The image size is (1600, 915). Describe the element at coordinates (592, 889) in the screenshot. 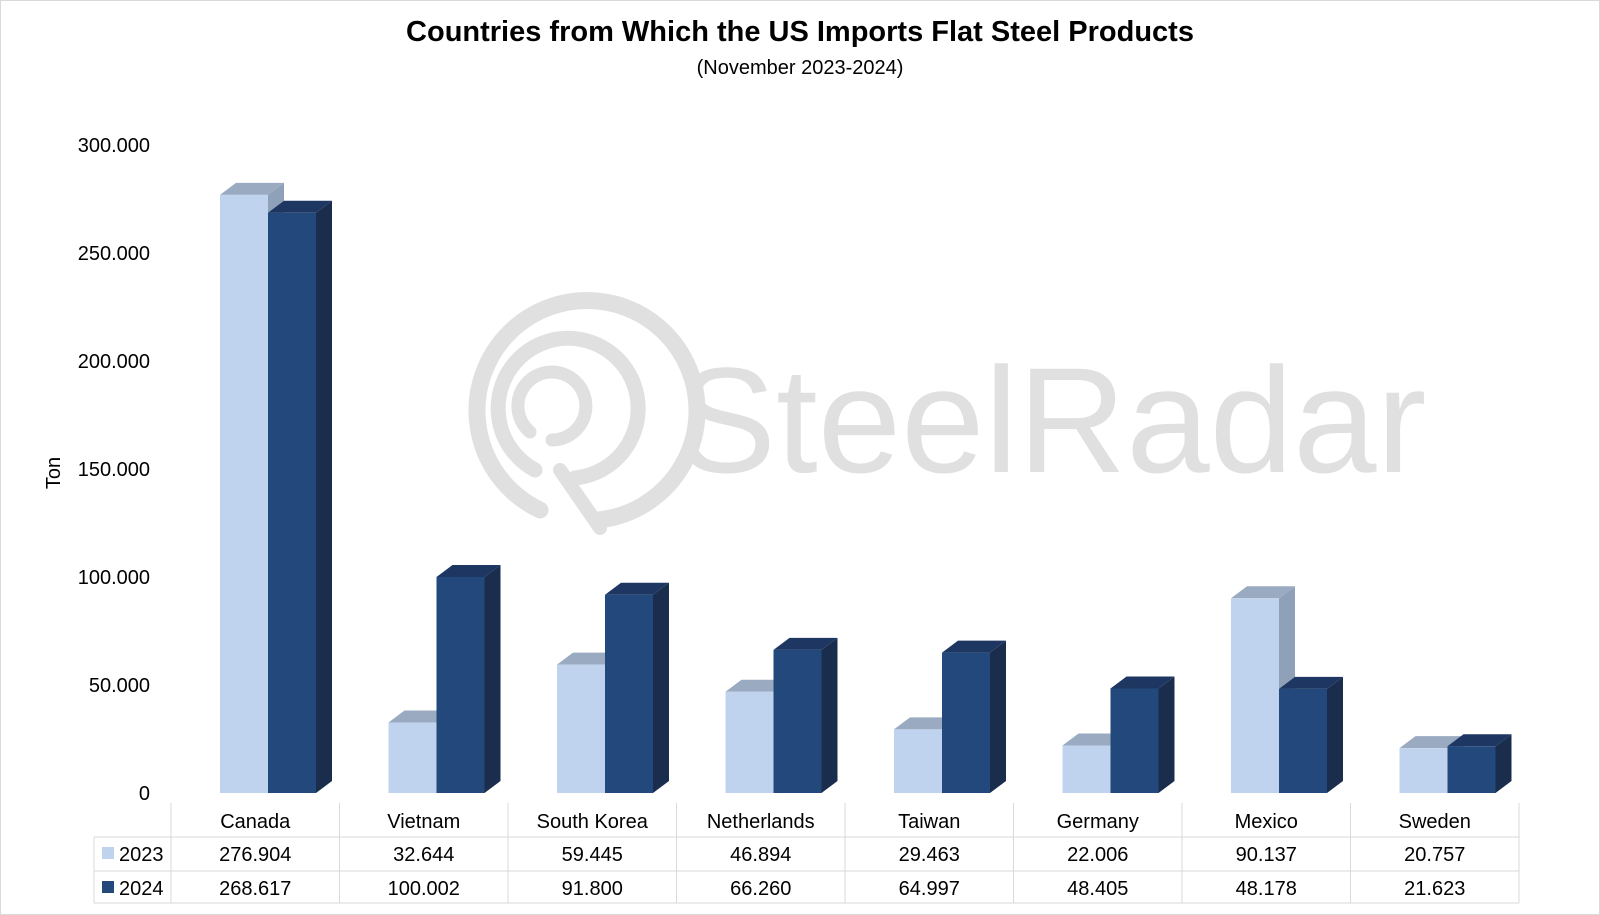

I see `data-label: 91.800` at that location.